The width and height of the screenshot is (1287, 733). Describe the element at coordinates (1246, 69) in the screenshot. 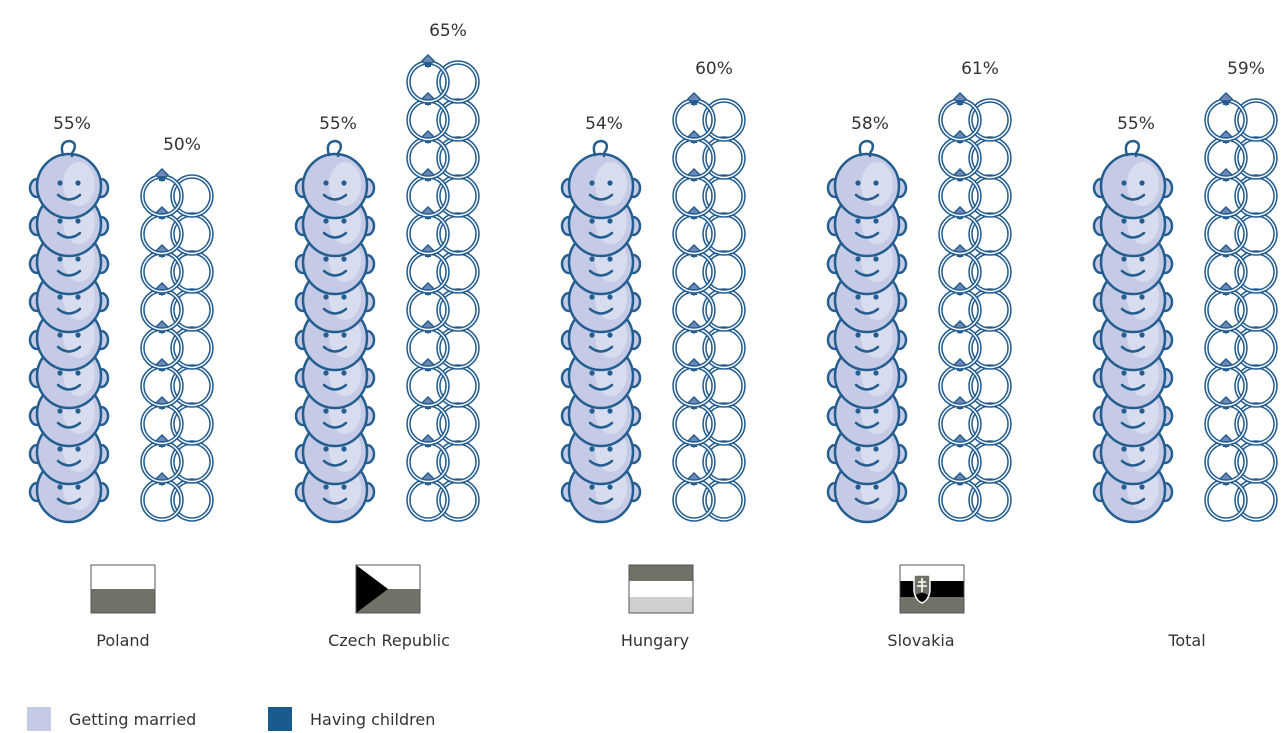

I see `data-label-children-4: 59%` at that location.